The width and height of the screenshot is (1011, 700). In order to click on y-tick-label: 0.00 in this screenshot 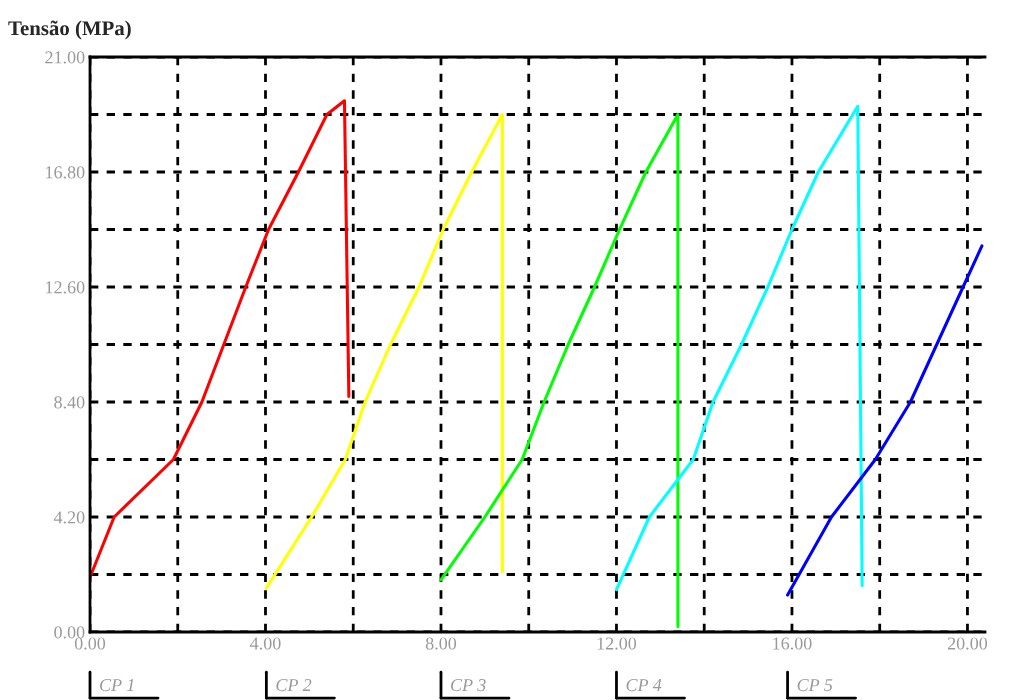, I will do `click(69, 632)`.